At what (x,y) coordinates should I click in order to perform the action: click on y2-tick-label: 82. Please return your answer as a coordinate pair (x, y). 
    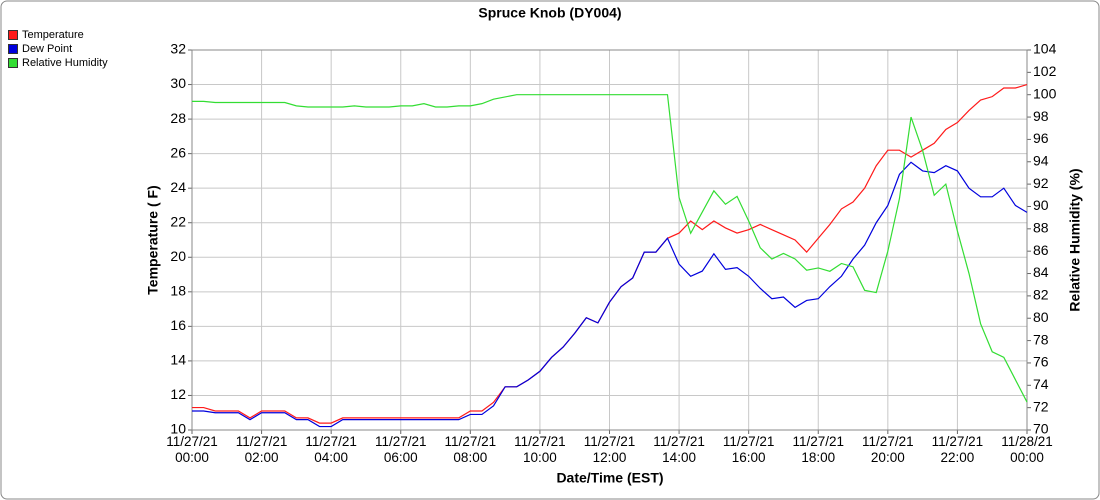
    Looking at the image, I should click on (1041, 295).